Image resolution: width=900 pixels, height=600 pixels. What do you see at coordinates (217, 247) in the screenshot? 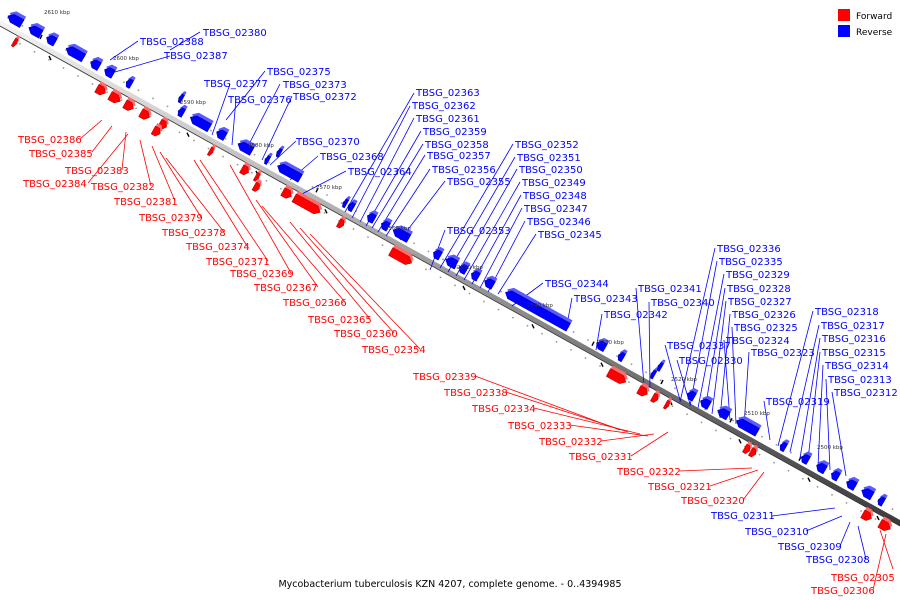
I see `gene-label-forward: TBSG_02374` at bounding box center [217, 247].